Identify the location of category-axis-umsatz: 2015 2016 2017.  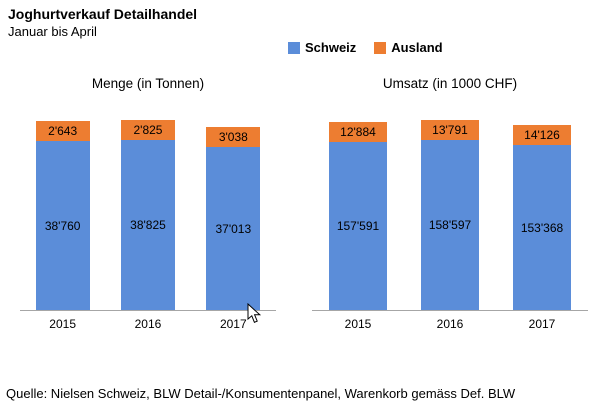
(450, 324).